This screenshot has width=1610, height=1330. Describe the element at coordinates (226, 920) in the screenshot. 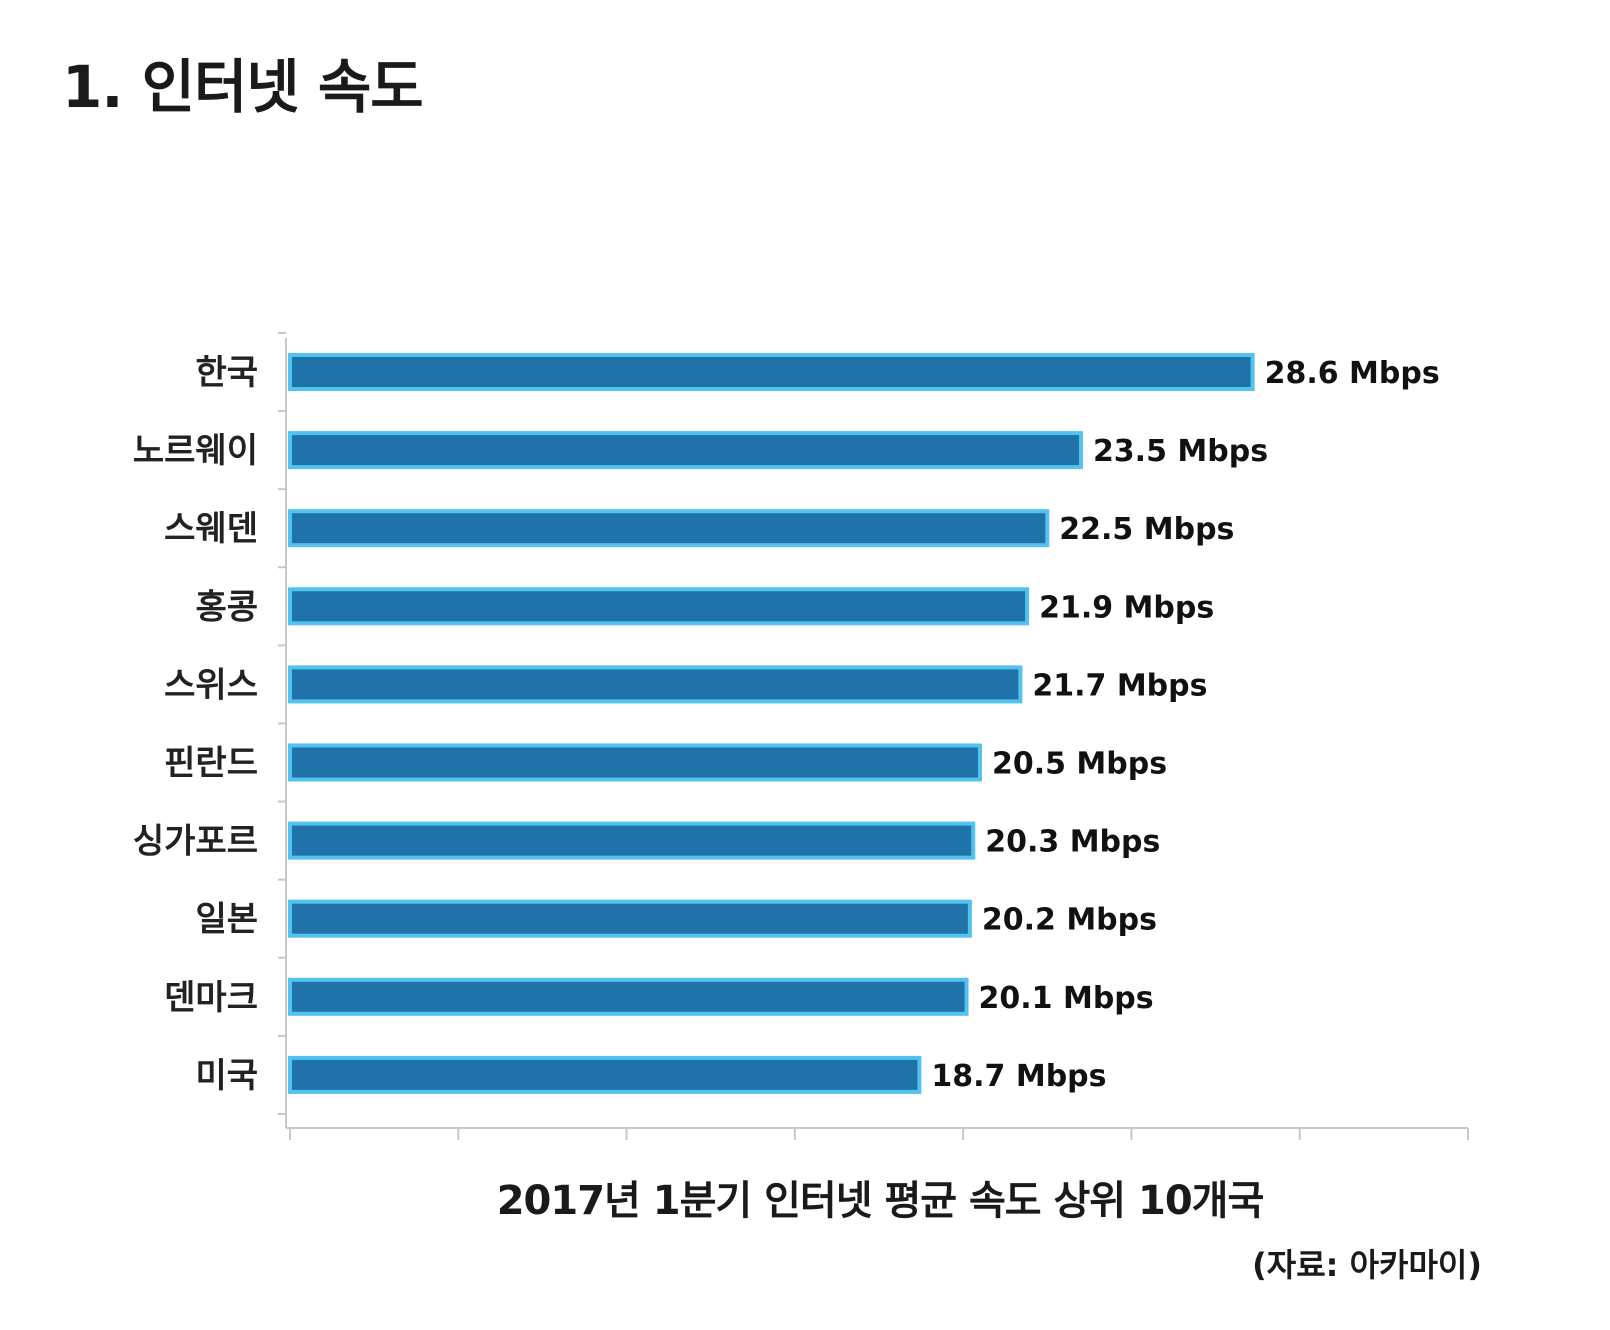

I see `category-label: 일본` at that location.